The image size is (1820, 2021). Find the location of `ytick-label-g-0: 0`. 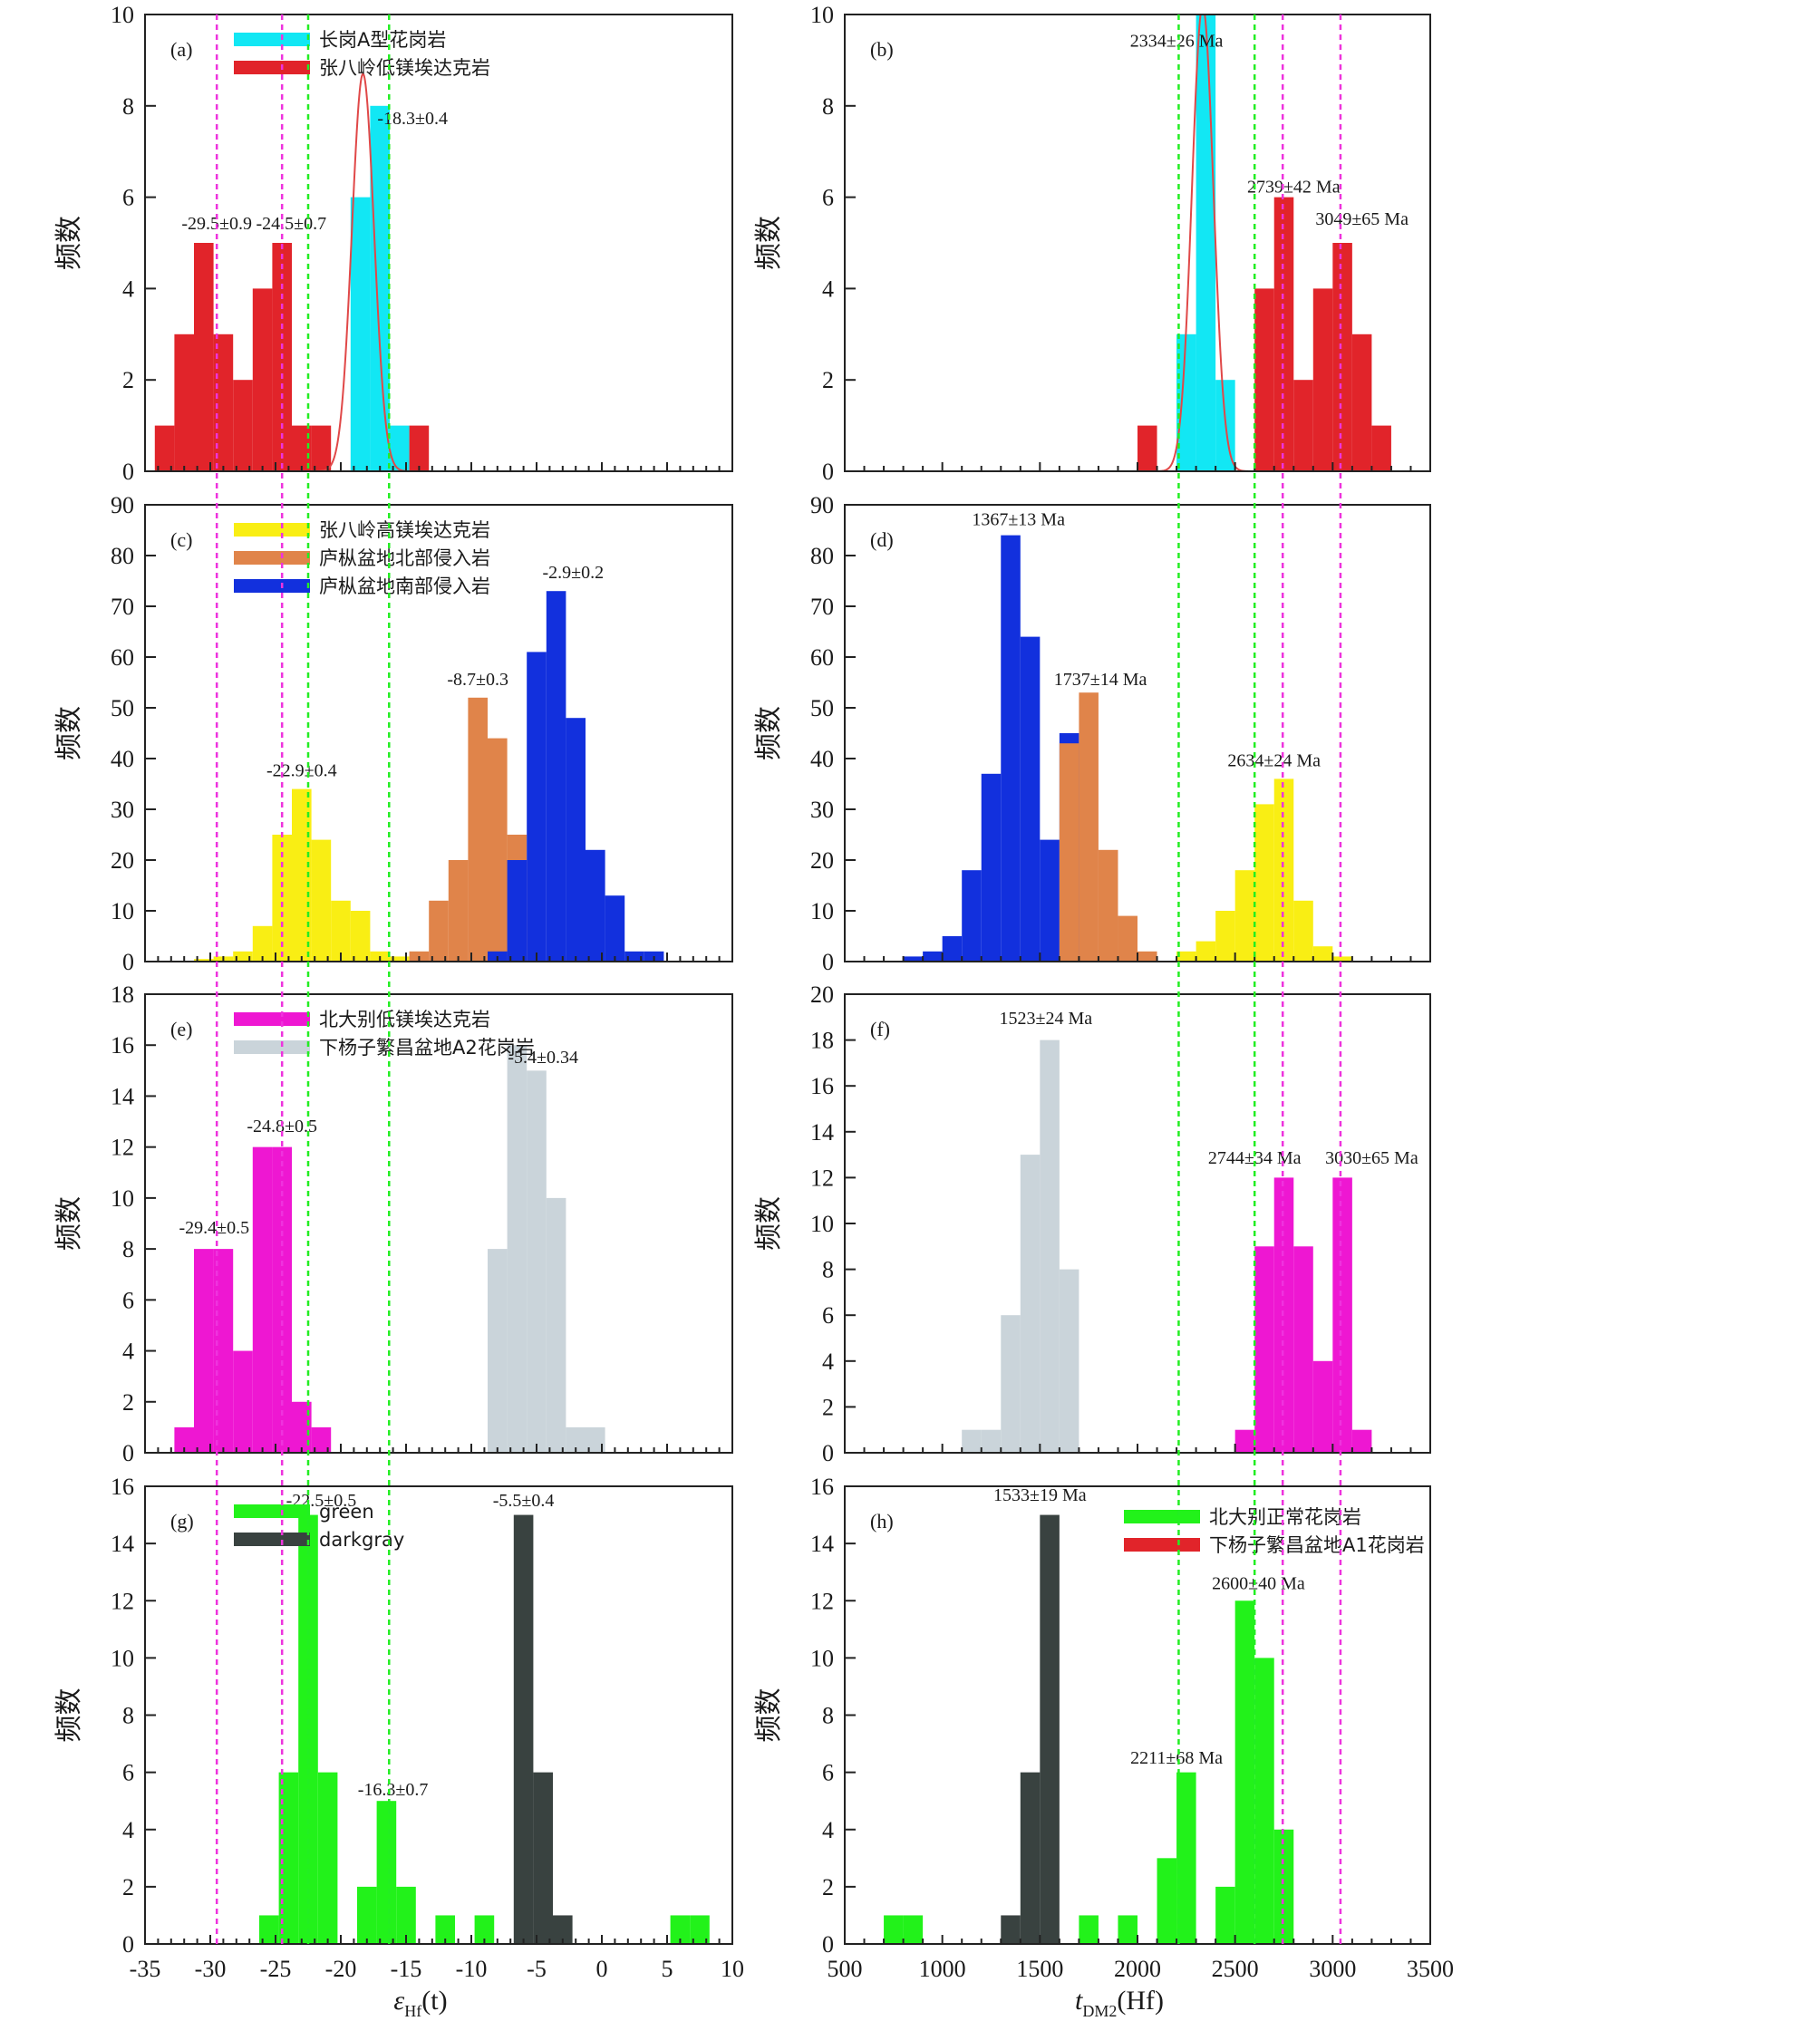

ytick-label-g-0: 0 is located at coordinates (128, 1944).